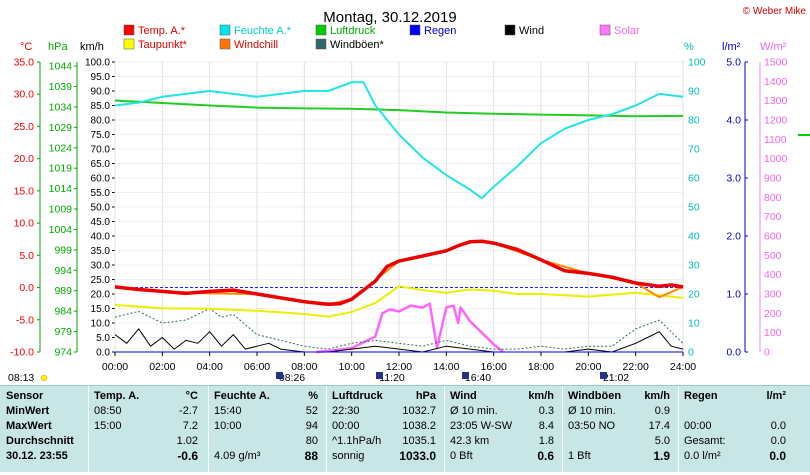 The width and height of the screenshot is (810, 475). I want to click on cell-time: 22:30, so click(346, 411).